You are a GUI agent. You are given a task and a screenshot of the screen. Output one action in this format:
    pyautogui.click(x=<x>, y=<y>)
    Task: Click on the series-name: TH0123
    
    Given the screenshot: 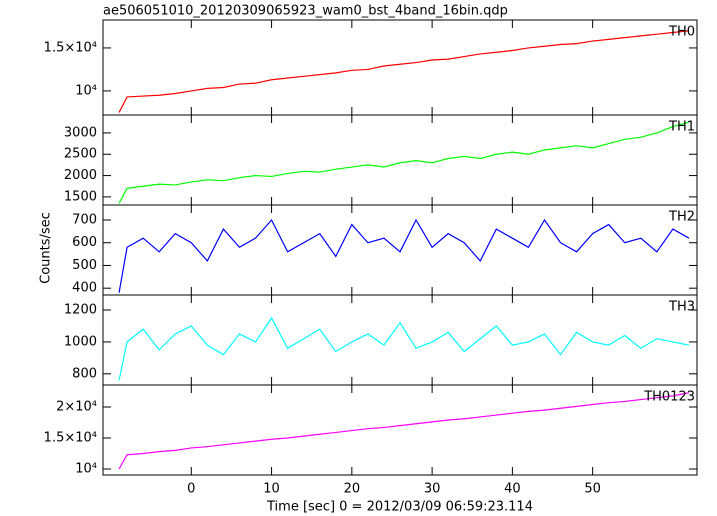 What is the action you would take?
    pyautogui.click(x=669, y=397)
    